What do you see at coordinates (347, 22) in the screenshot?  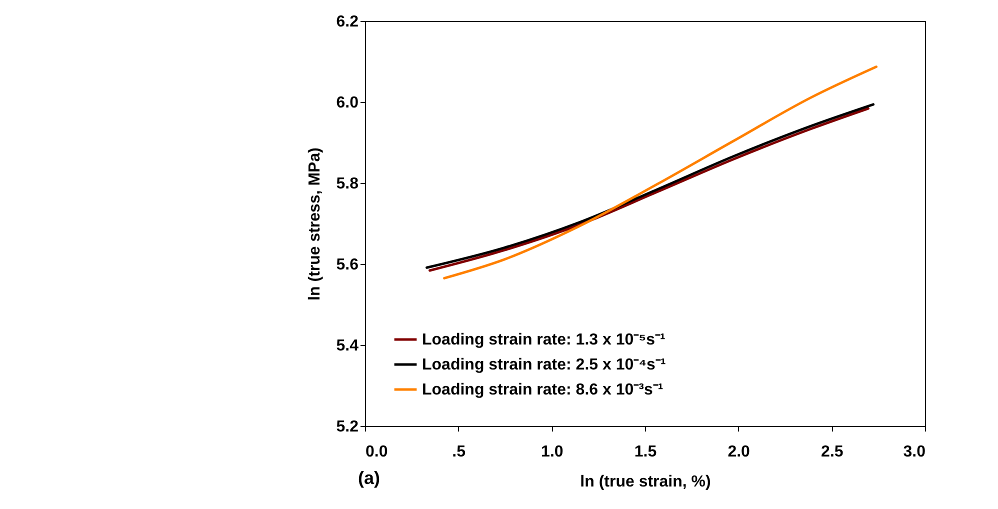 I see `y-tick-label: 6.2` at bounding box center [347, 22].